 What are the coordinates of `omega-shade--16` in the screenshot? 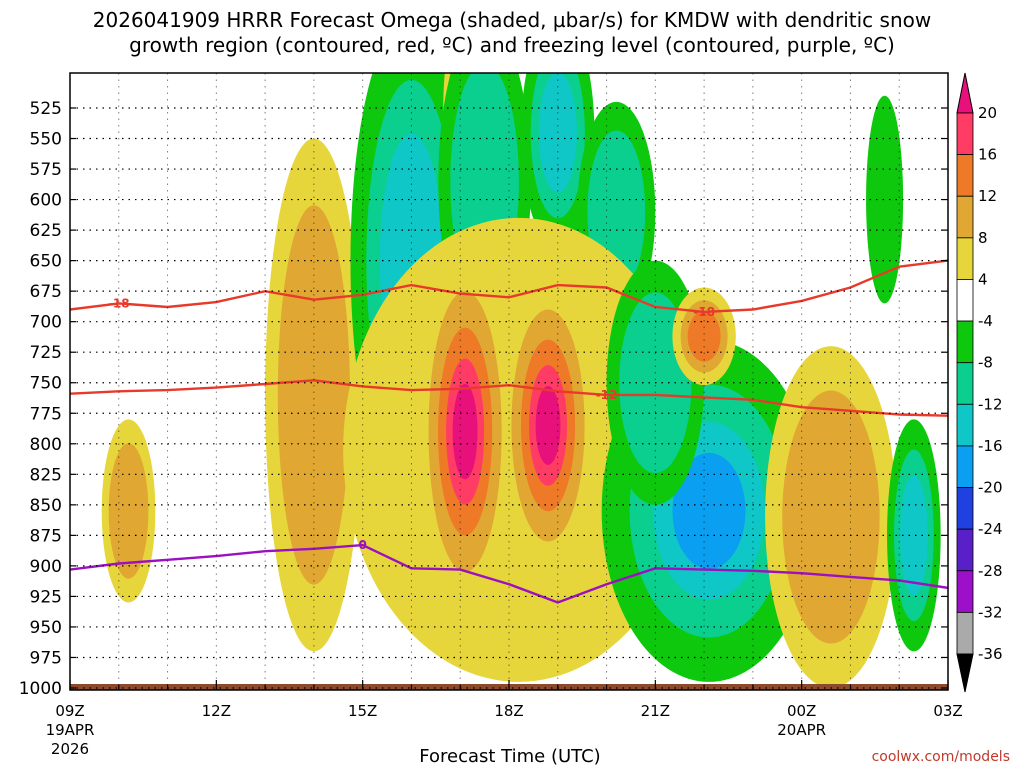 It's located at (709, 511).